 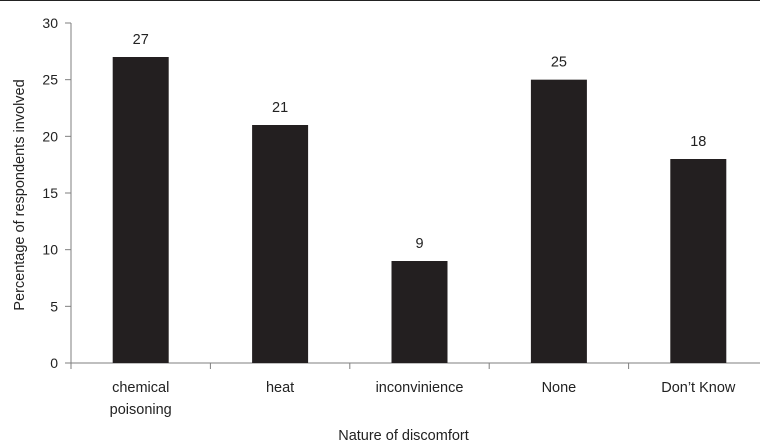 What do you see at coordinates (141, 399) in the screenshot?
I see `x-category-label: chemical poisoning` at bounding box center [141, 399].